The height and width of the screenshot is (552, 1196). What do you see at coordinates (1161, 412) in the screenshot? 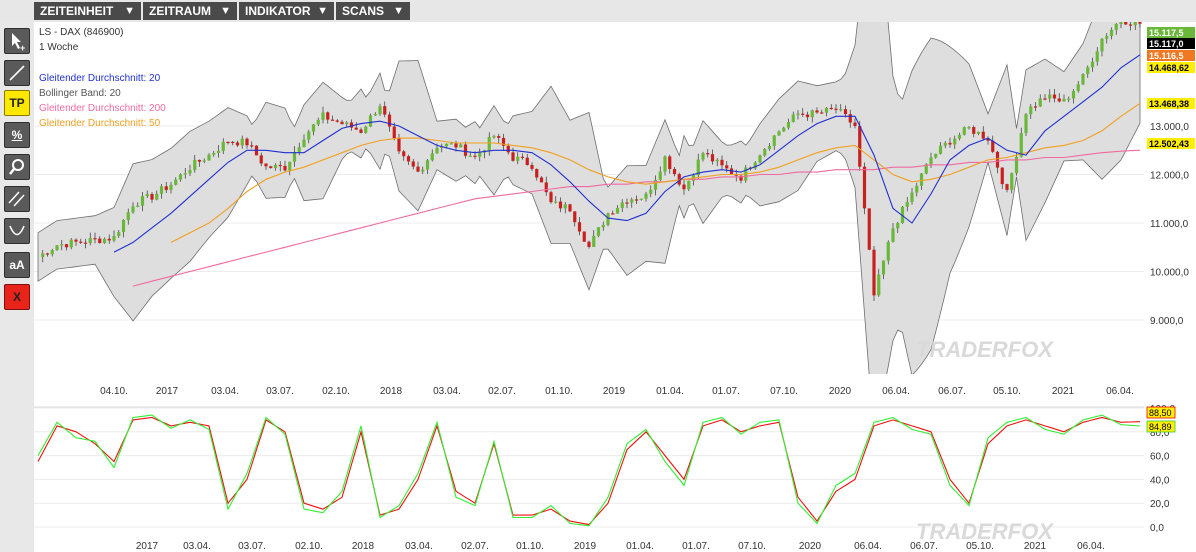
I see `oscillator-tag-box` at bounding box center [1161, 412].